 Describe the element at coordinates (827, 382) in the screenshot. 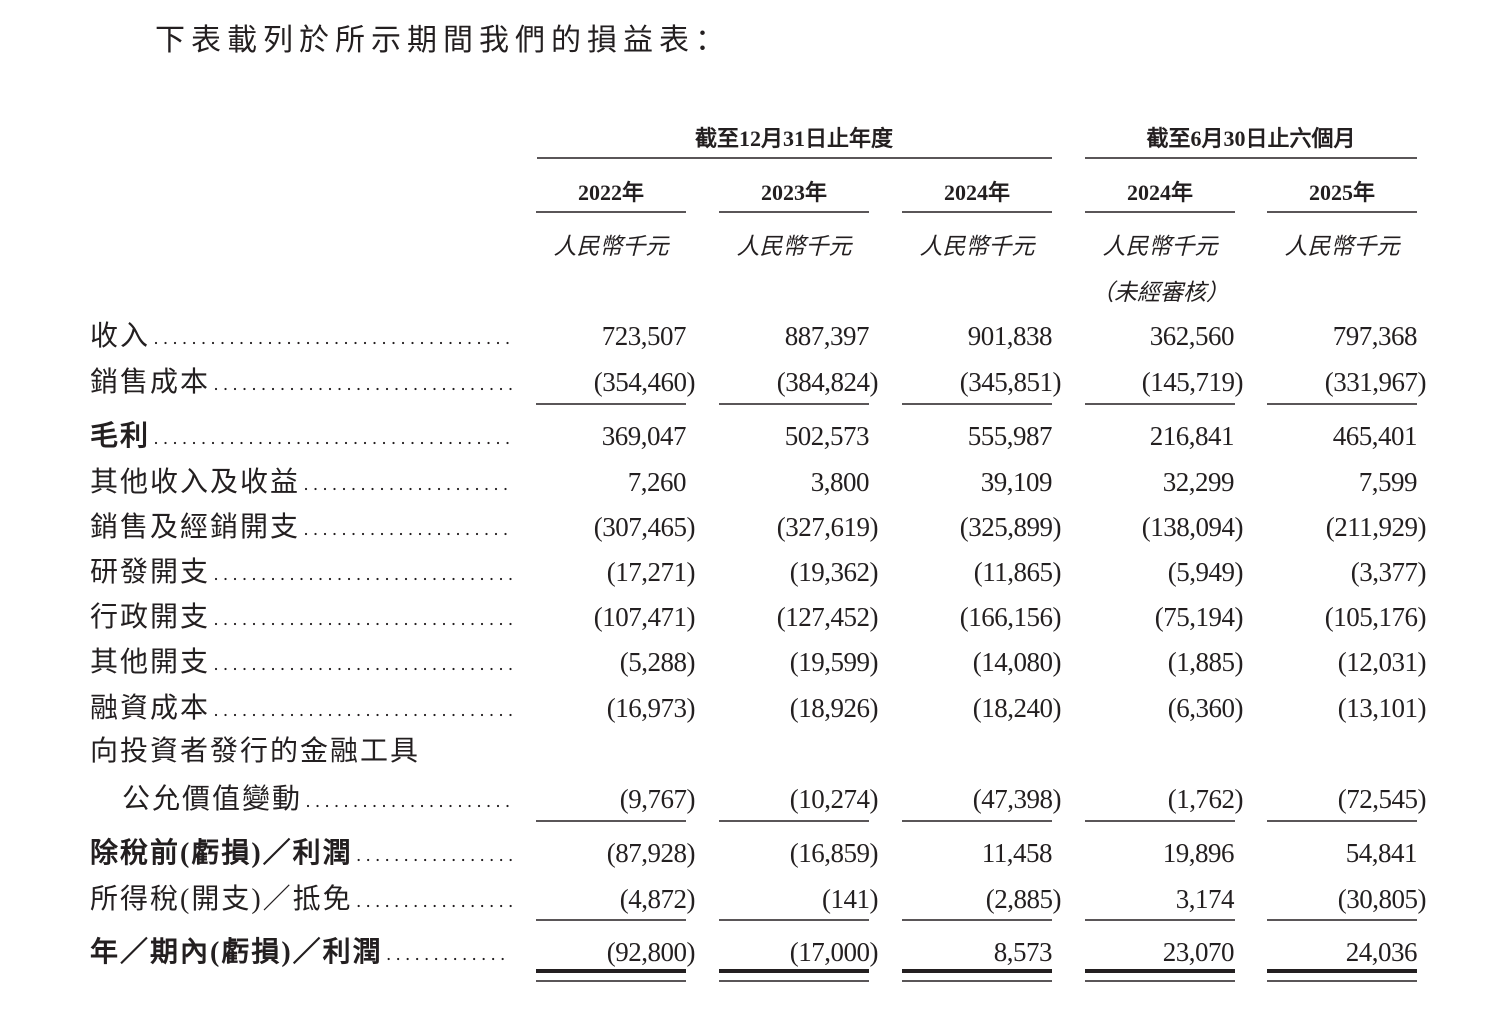

I see `cell-value: (384,824)` at that location.